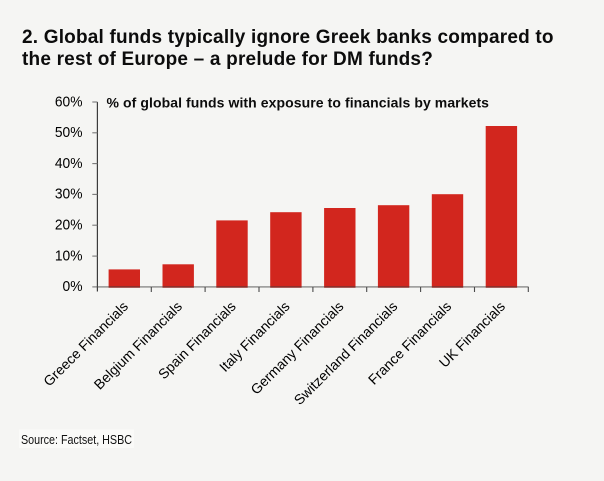 Image resolution: width=604 pixels, height=481 pixels. I want to click on svg-text: Source: Factset, HSBC, so click(76, 439).